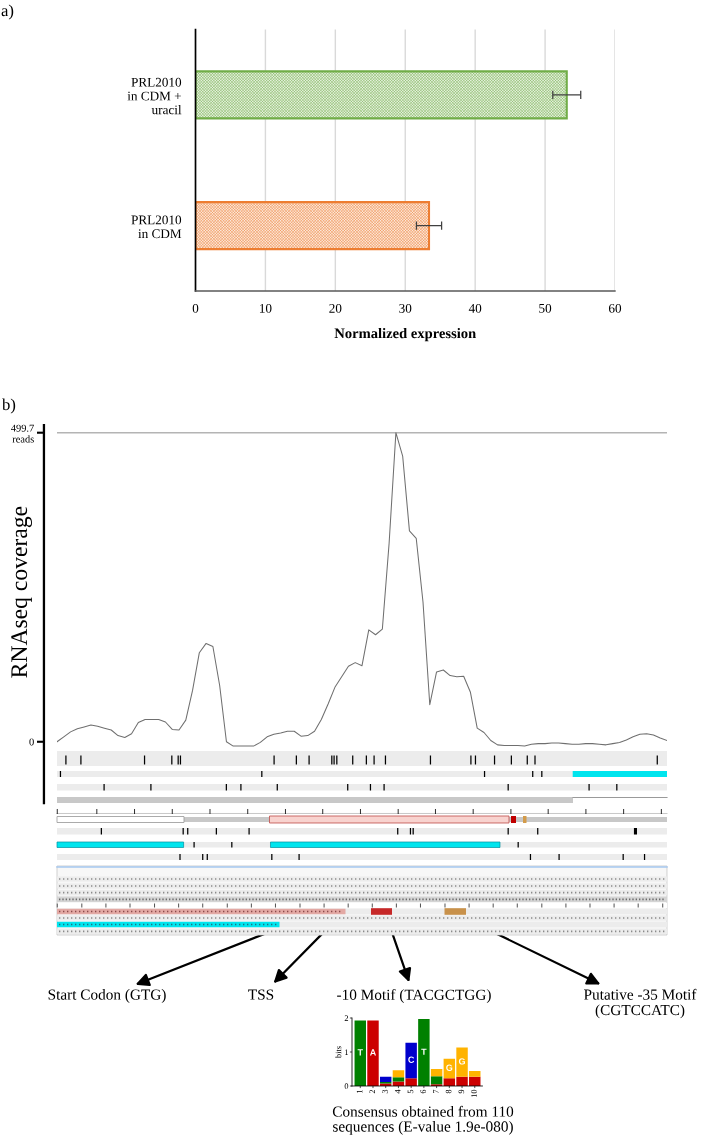 This screenshot has height=1145, width=709. What do you see at coordinates (346, 1086) in the screenshot?
I see `y-tick-label: 0` at bounding box center [346, 1086].